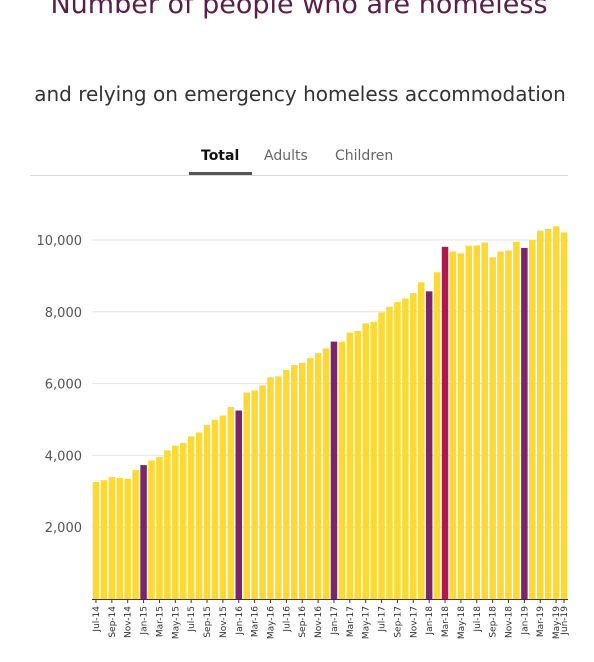  Describe the element at coordinates (414, 622) in the screenshot. I see `x-tick-label: Nov-17` at that location.